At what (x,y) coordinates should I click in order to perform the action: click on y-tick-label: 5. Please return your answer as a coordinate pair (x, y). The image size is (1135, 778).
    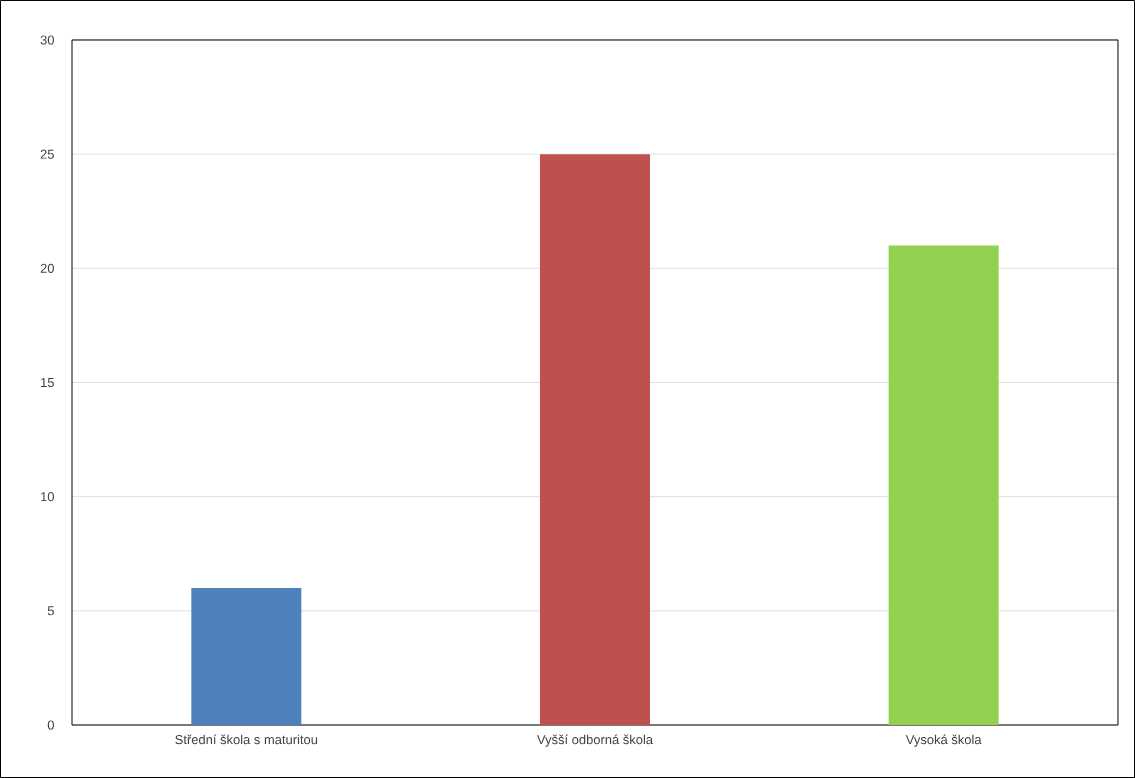
    Looking at the image, I should click on (50, 611).